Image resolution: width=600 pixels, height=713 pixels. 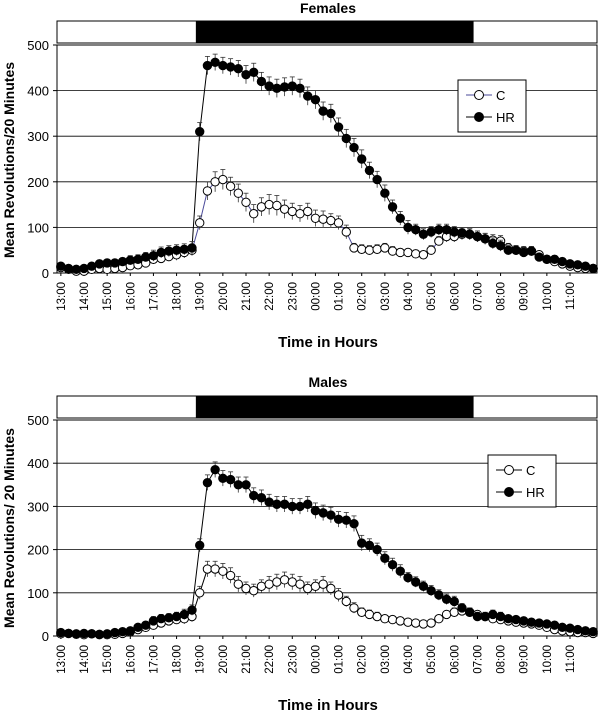 I want to click on y-tick-label: 400, so click(x=38, y=91).